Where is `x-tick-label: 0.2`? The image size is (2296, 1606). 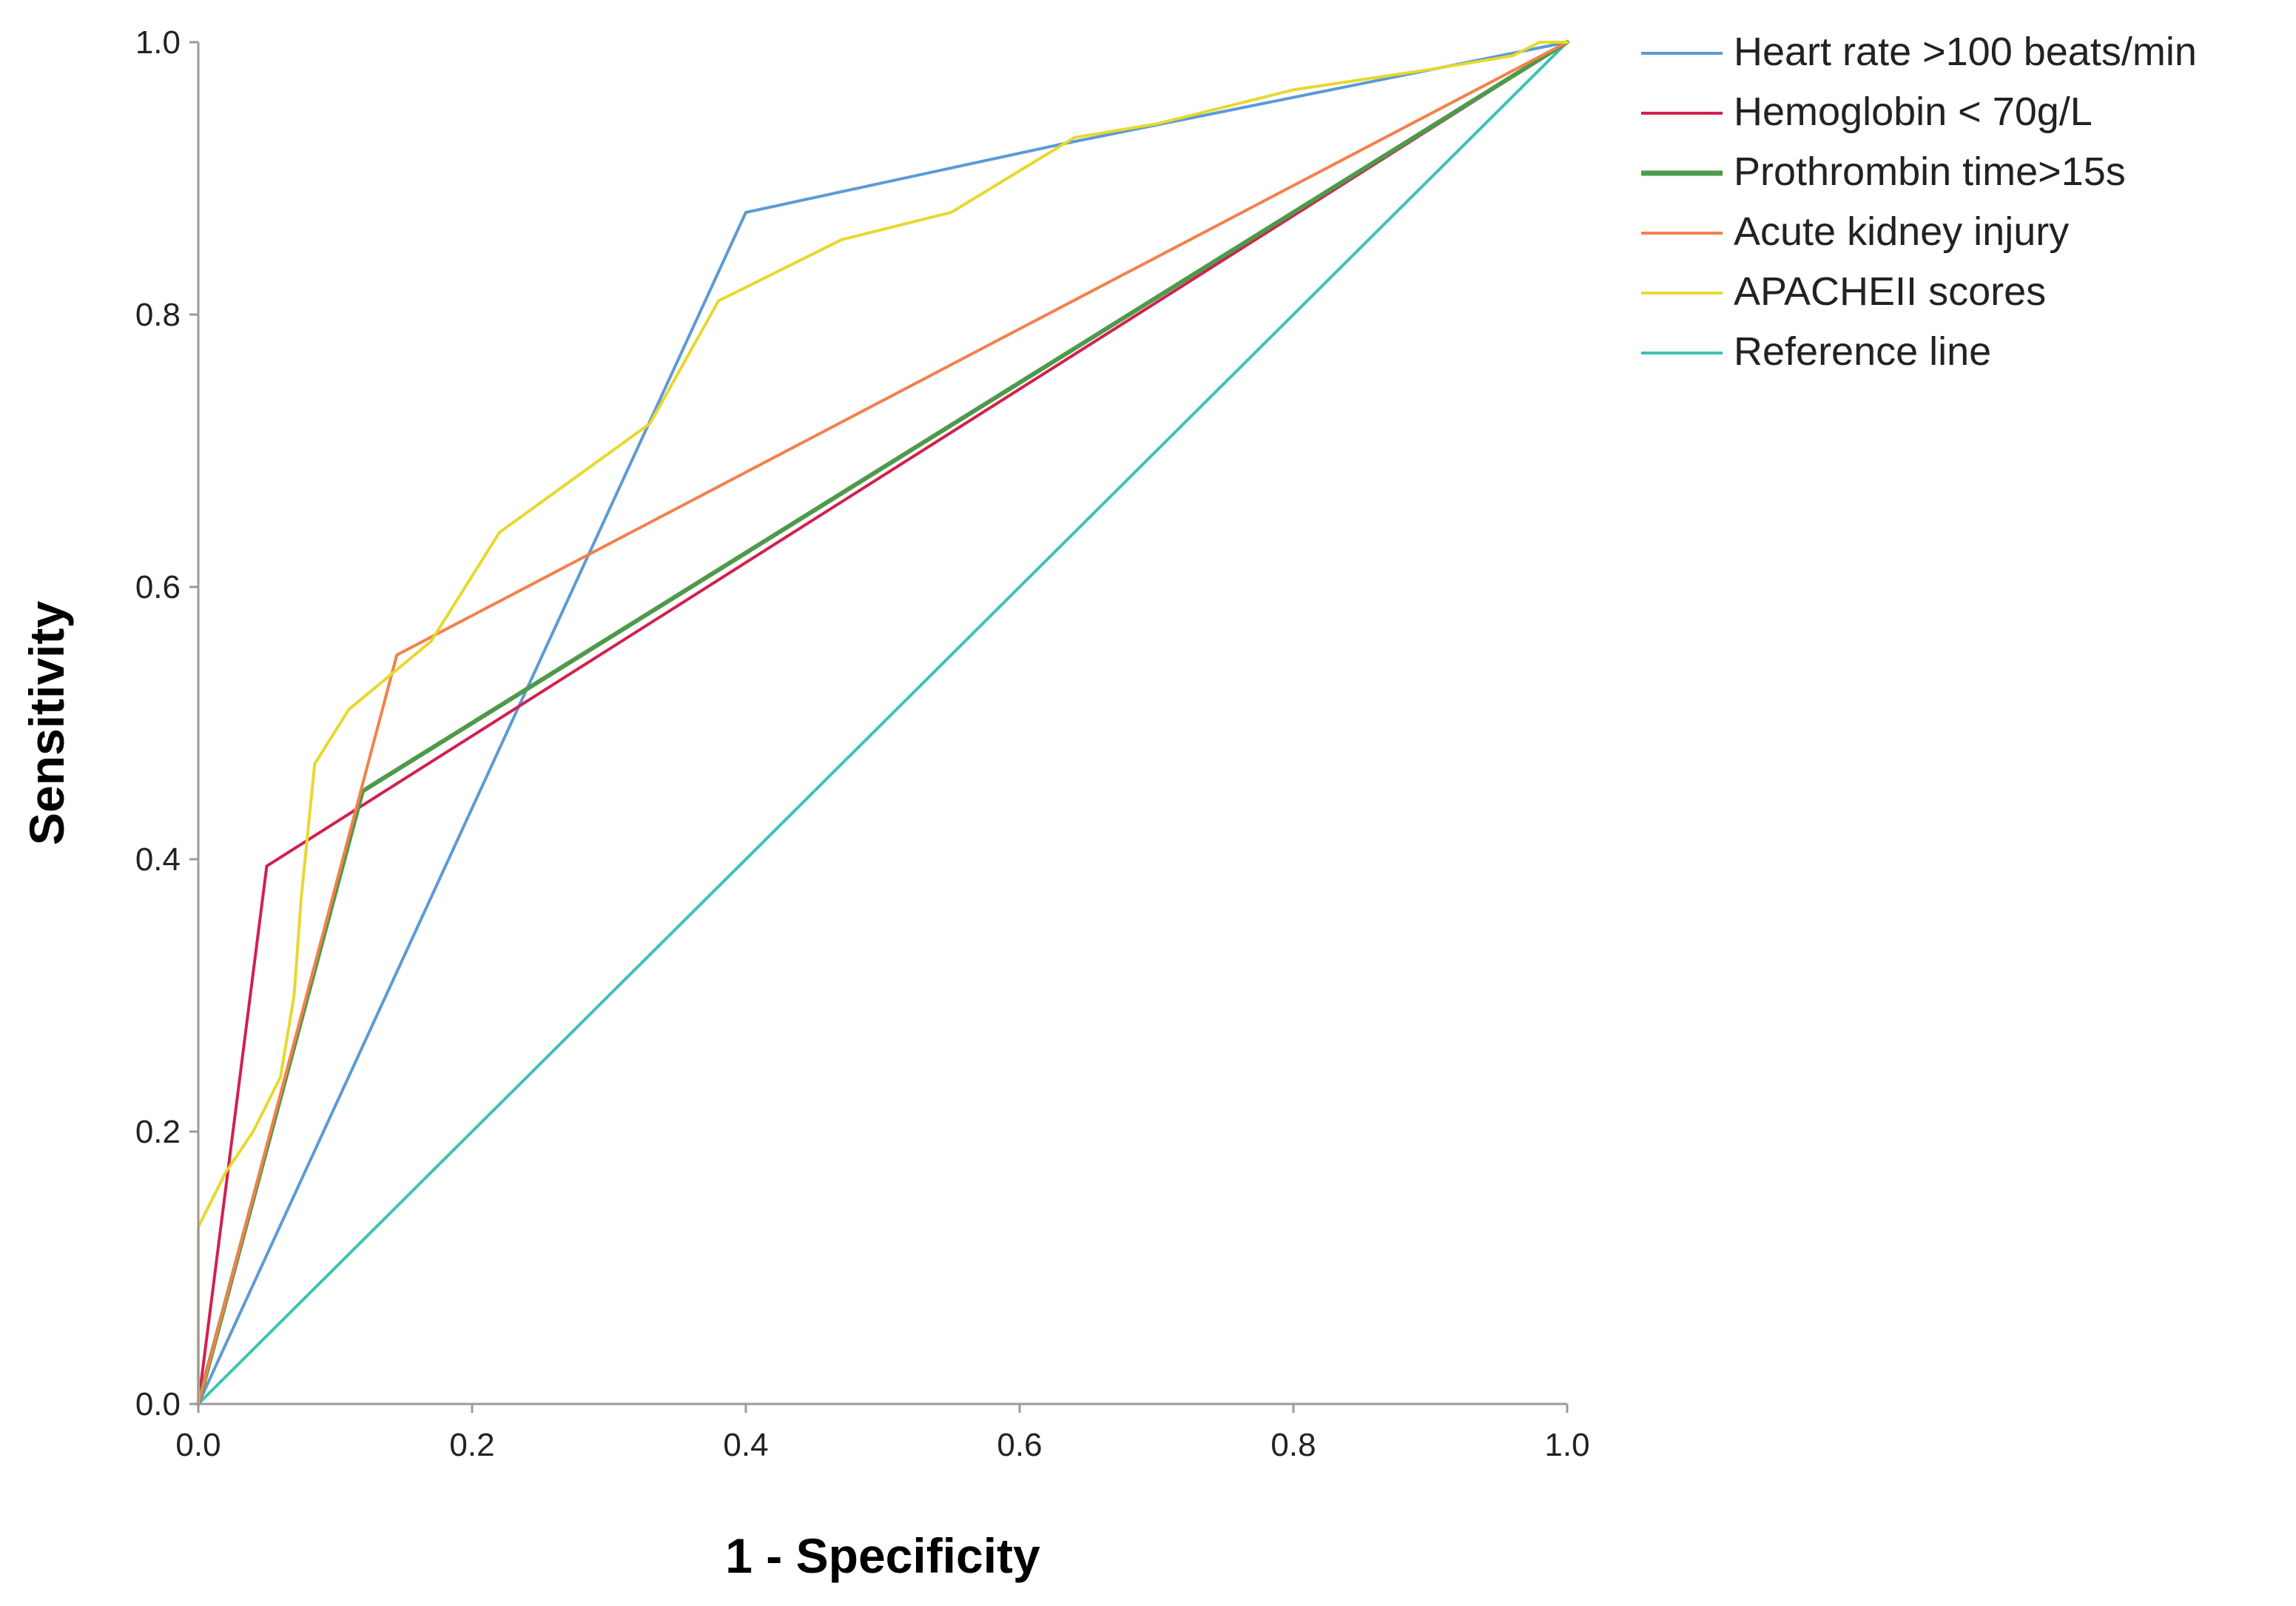
x-tick-label: 0.2 is located at coordinates (471, 1445).